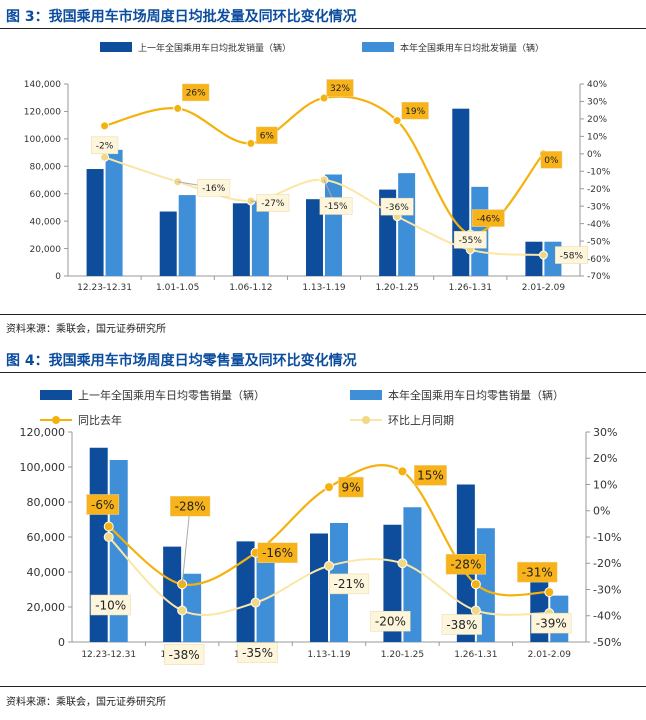  I want to click on legend-label-yoy: 同比去年, so click(100, 420).